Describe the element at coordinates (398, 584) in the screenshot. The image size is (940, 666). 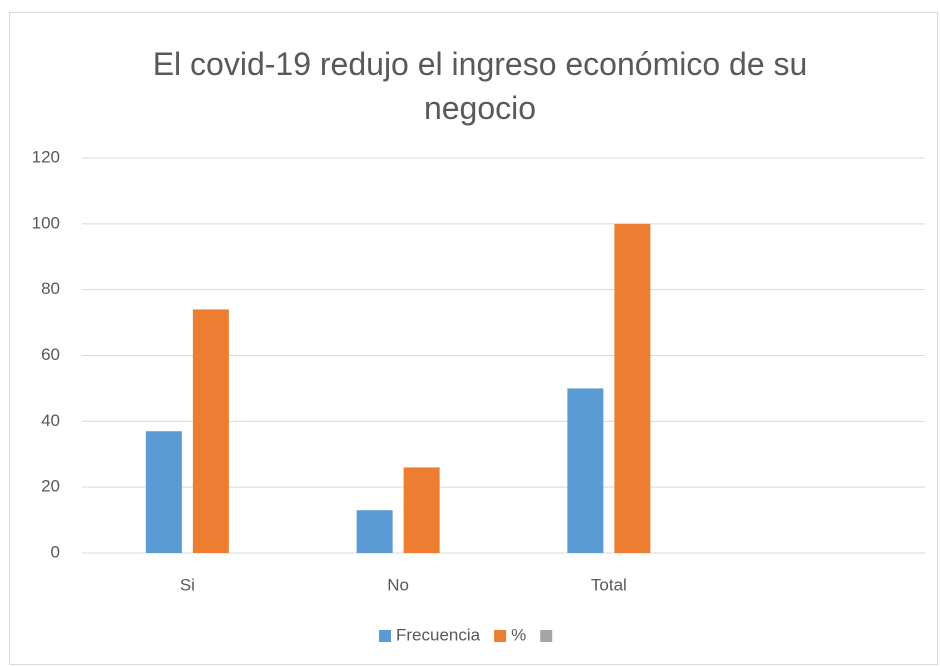
I see `x-tick-label: No` at that location.